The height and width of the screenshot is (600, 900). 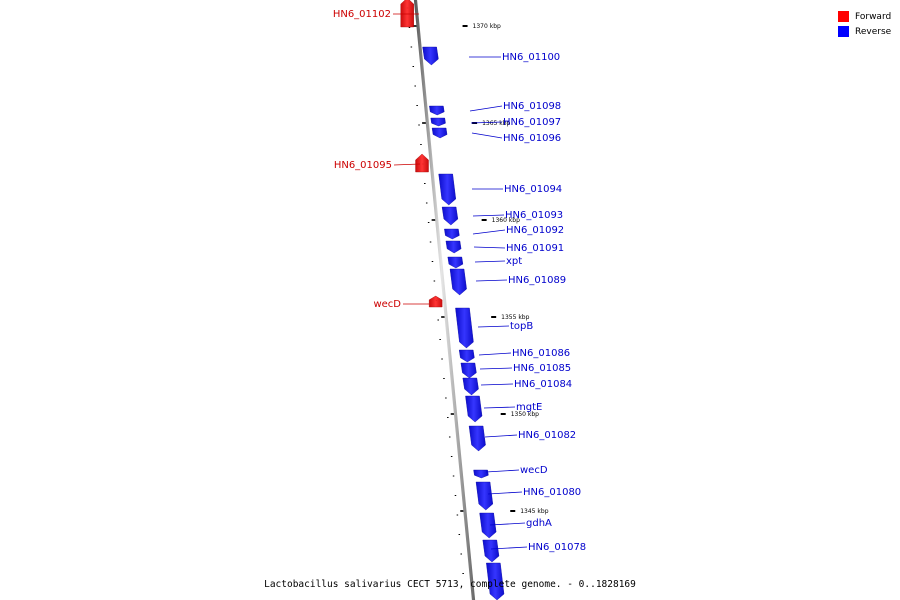 I want to click on gene-label: HN6_01094, so click(x=533, y=189).